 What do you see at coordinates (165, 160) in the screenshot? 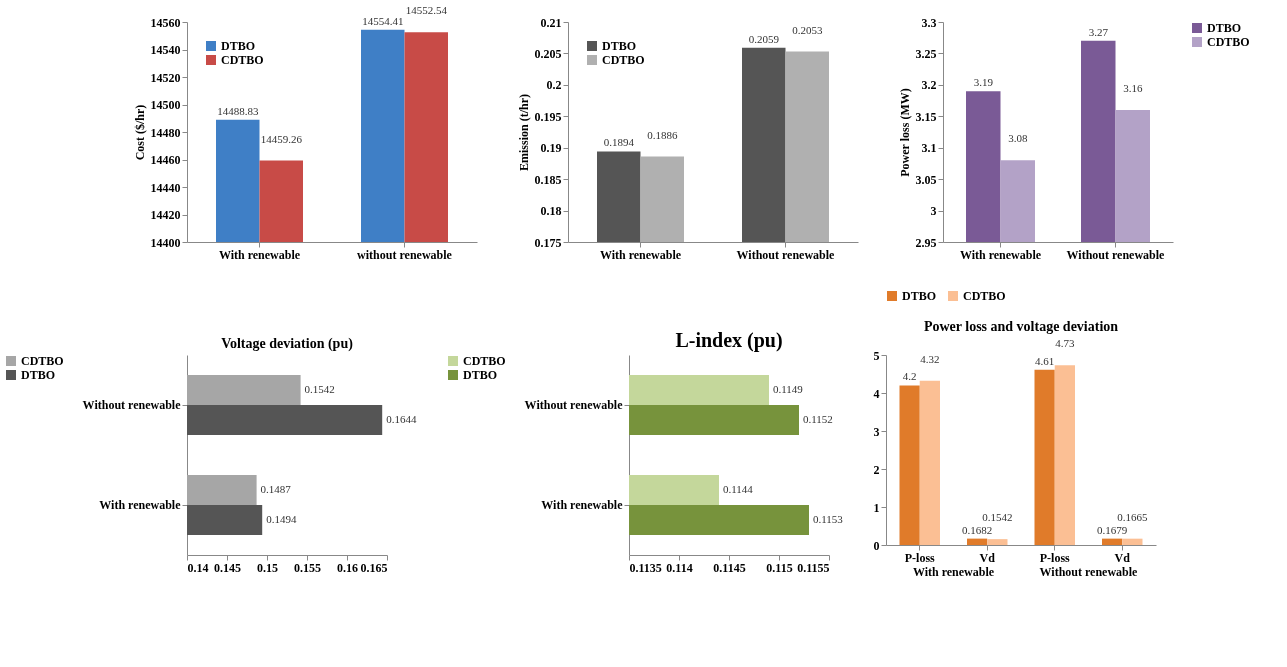
I see `y-tick-label: 14460` at bounding box center [165, 160].